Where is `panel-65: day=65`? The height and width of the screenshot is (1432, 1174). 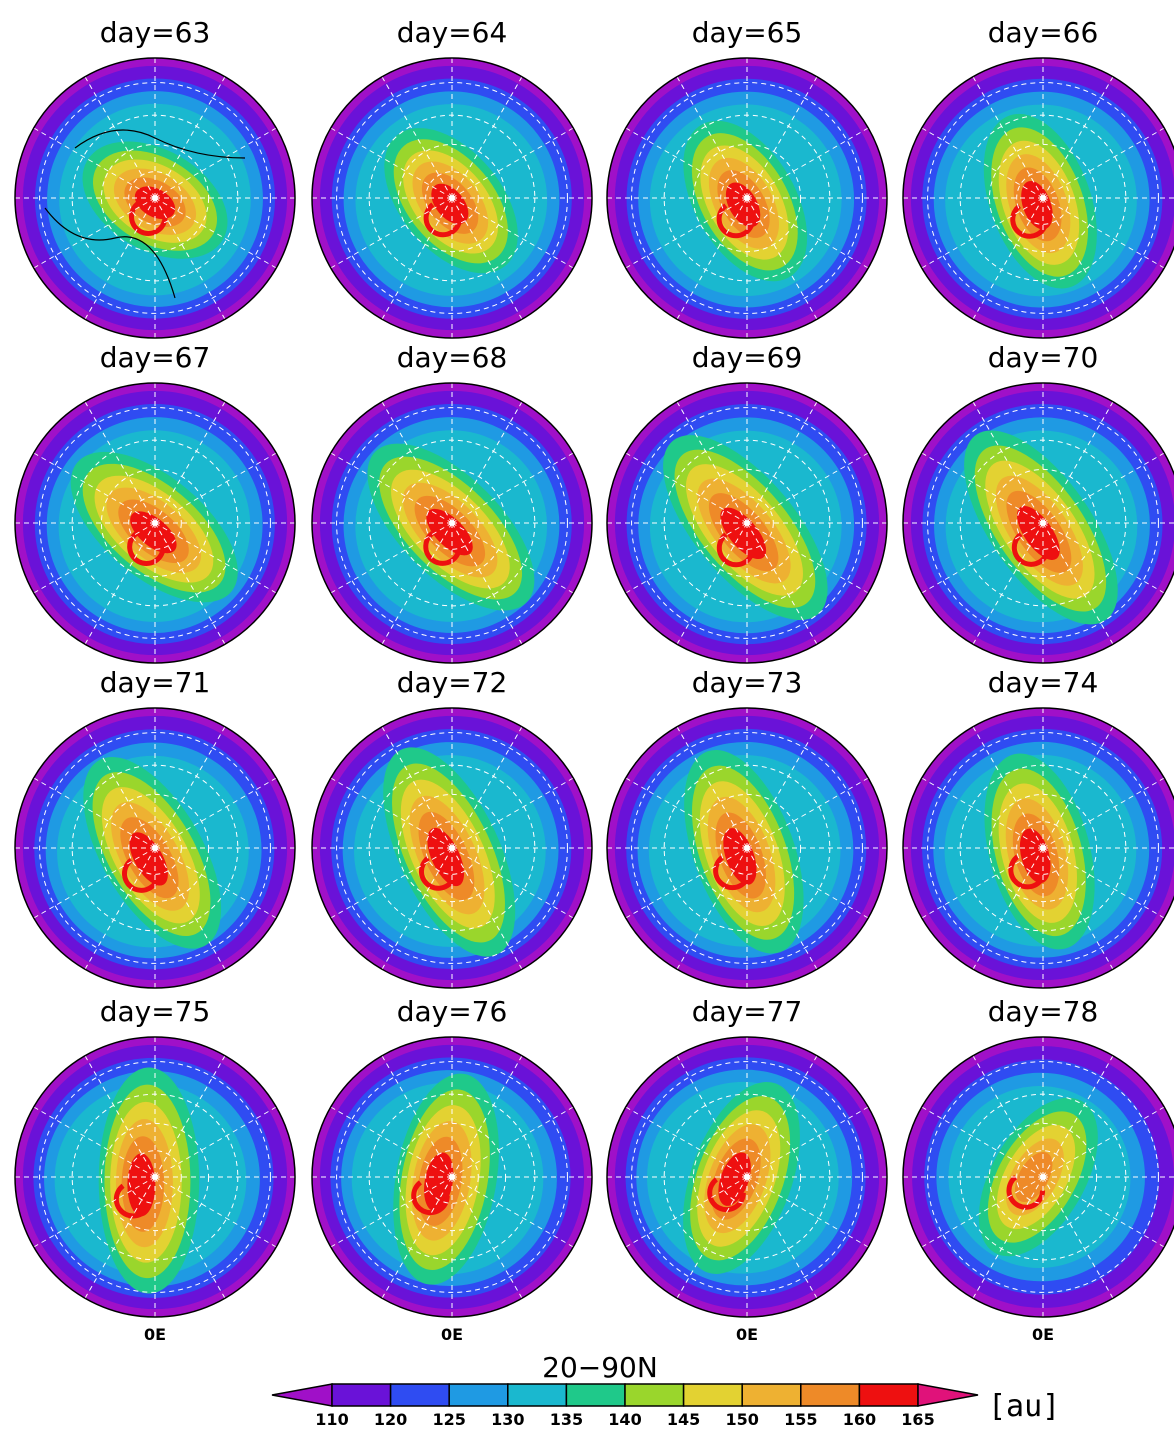
panel-65: day=65 is located at coordinates (747, 177).